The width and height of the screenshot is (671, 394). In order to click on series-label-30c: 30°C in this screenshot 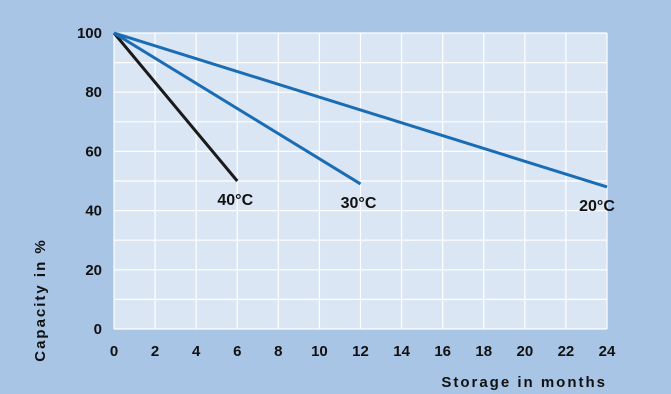, I will do `click(359, 203)`.